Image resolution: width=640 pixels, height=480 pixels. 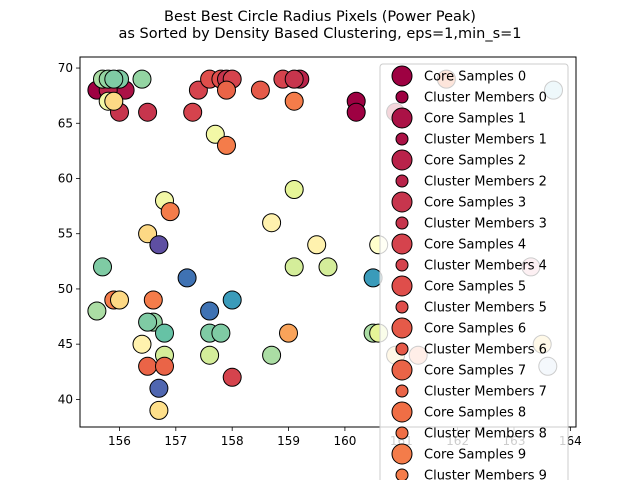 I want to click on x-tick-label-3: 159, so click(x=288, y=441).